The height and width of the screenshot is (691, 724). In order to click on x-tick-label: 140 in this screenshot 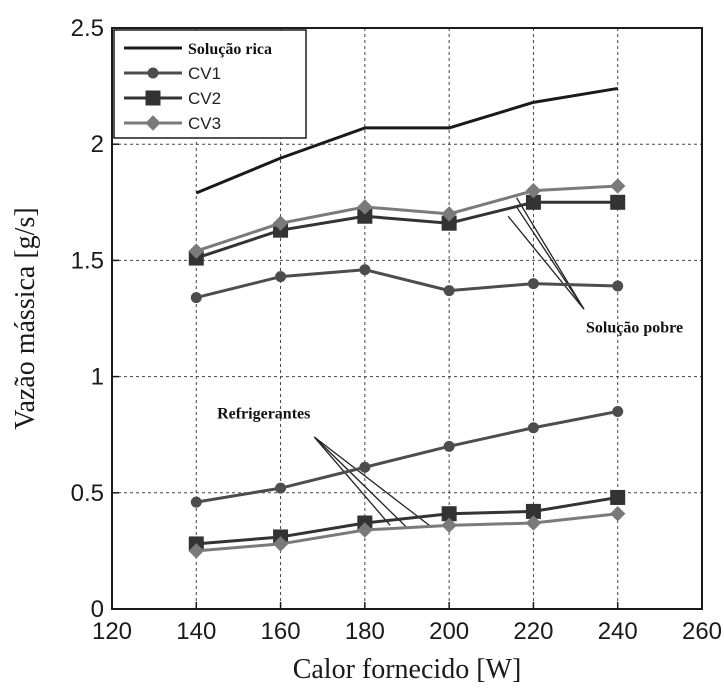, I will do `click(196, 631)`.